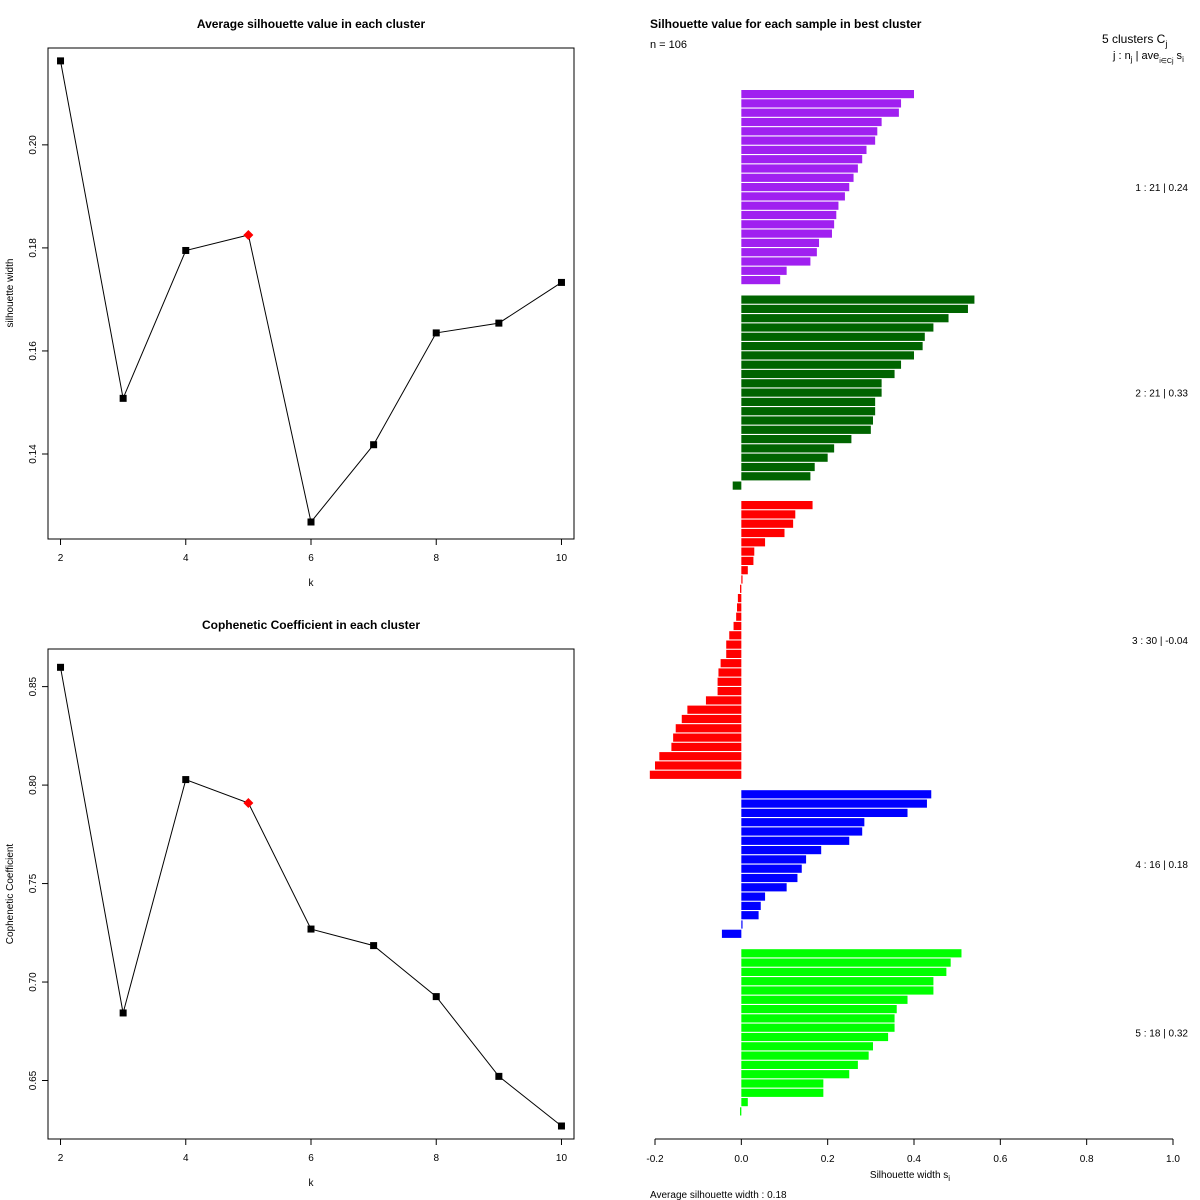 The image size is (1200, 1200). Describe the element at coordinates (1087, 1159) in the screenshot. I see `silhouette-x-tick-label: 0.8` at that location.